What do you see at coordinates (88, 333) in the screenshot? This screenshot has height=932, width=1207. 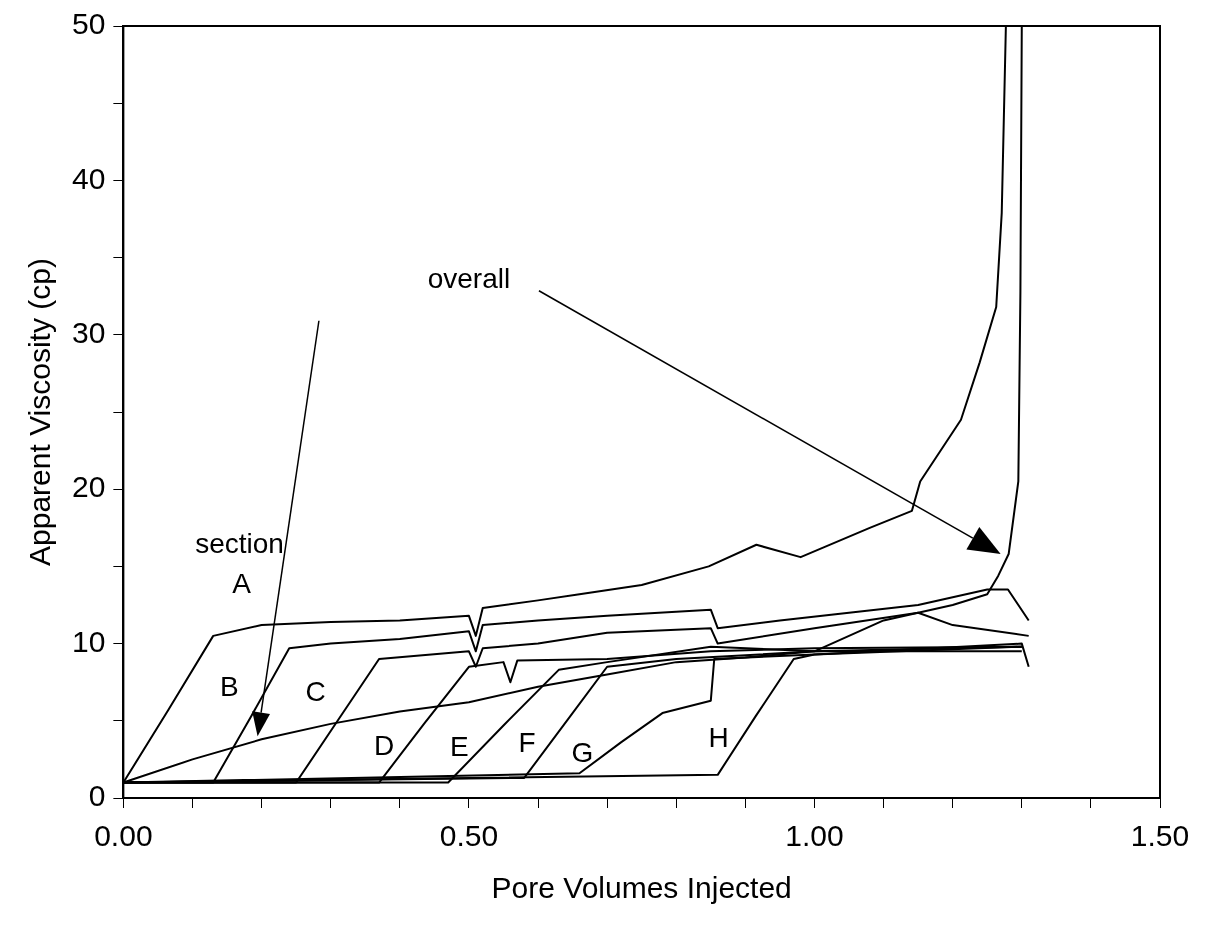 I see `y-tick-label: 30` at bounding box center [88, 333].